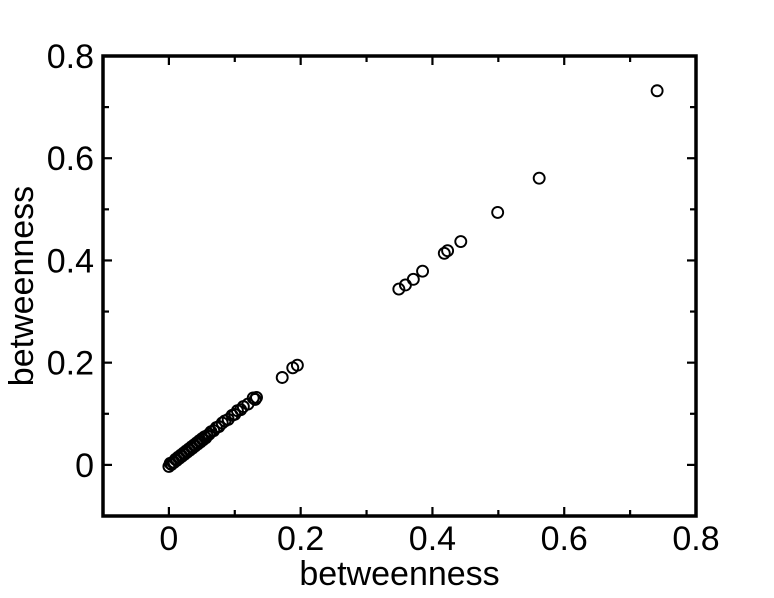 Image resolution: width=774 pixels, height=598 pixels. What do you see at coordinates (22, 286) in the screenshot?
I see `y-axis-label: betweenness` at bounding box center [22, 286].